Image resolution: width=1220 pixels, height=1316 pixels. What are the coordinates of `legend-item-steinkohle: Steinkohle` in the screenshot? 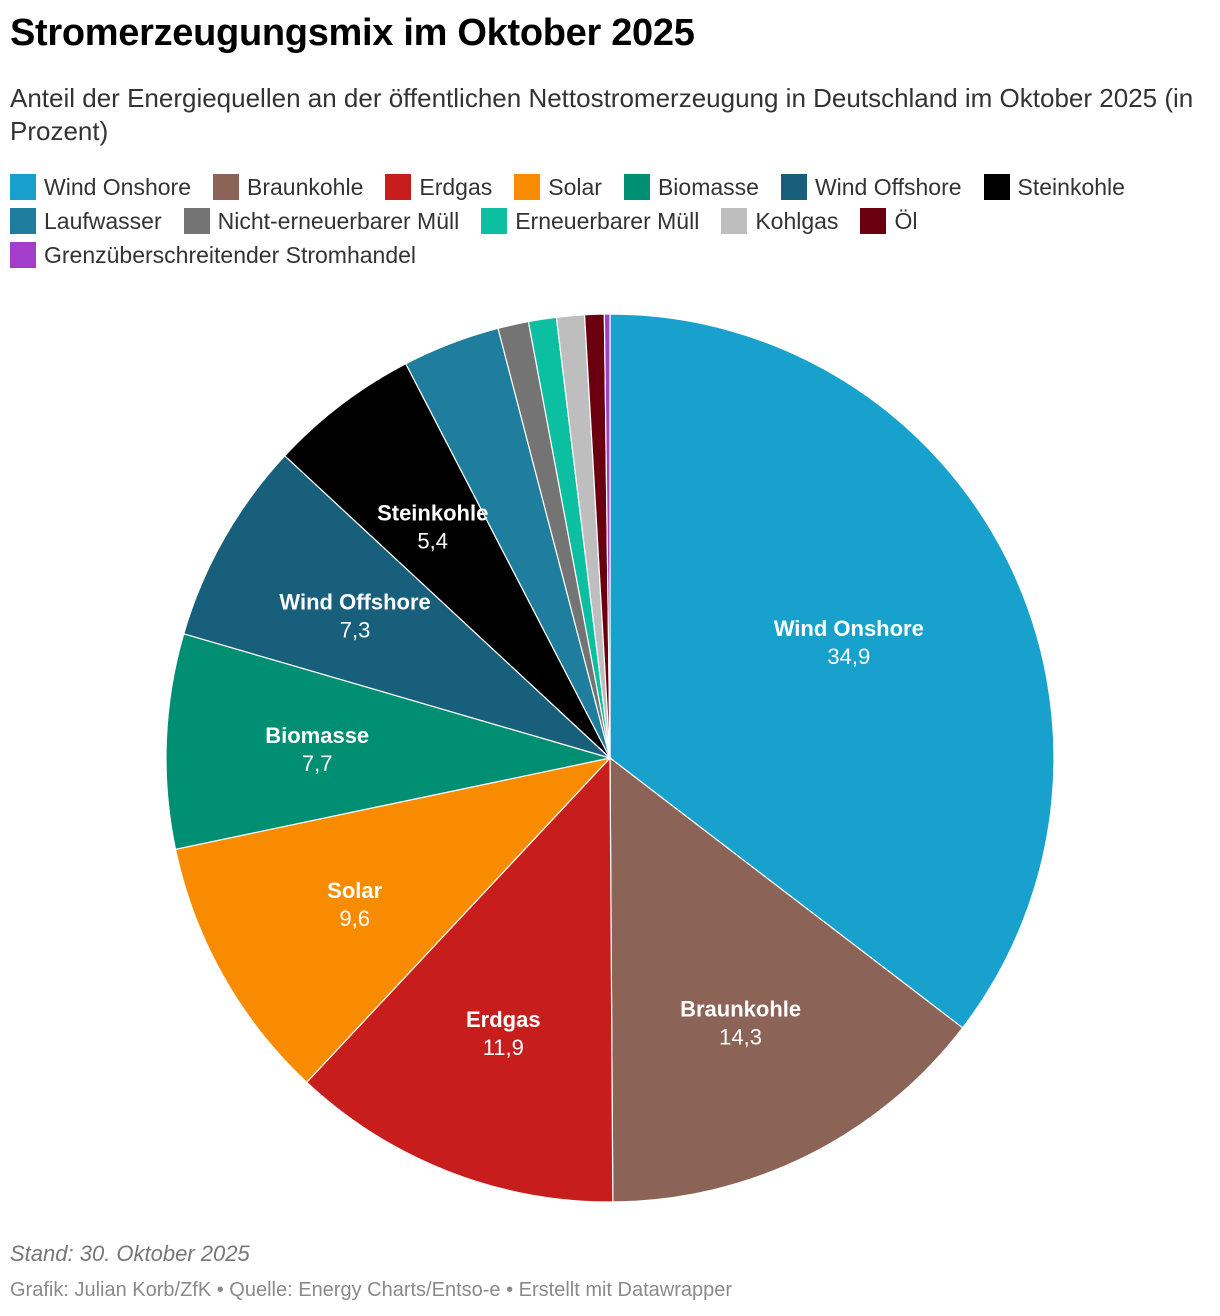 It's located at (1054, 187).